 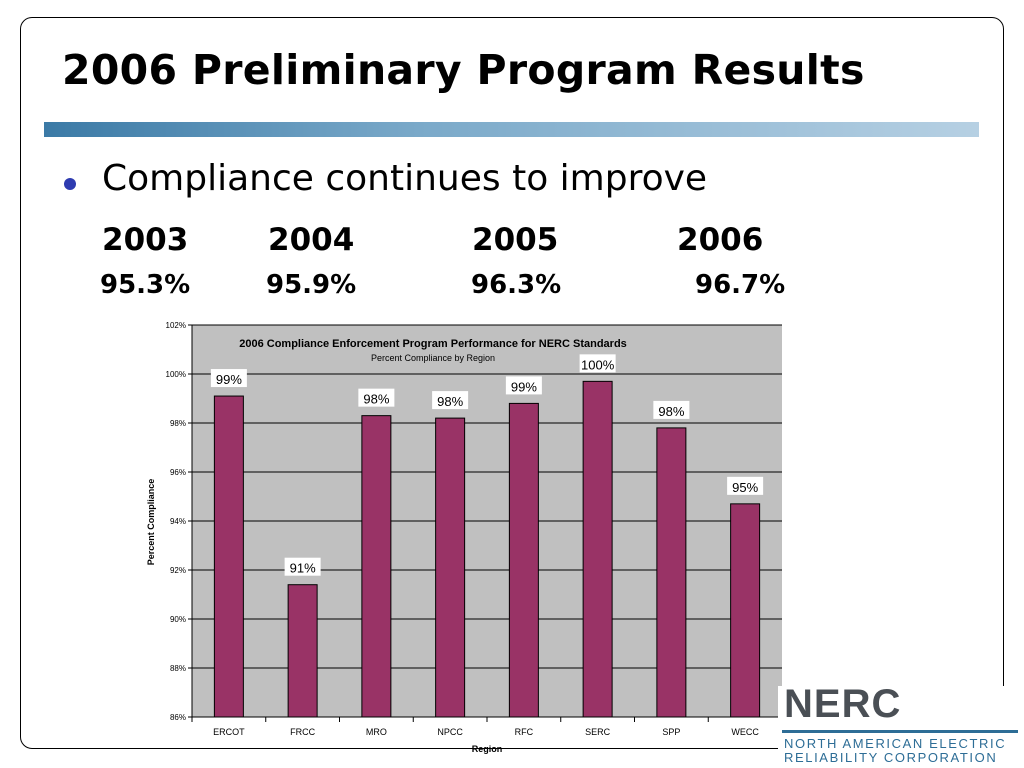 I want to click on x-tick-label: NPCC, so click(x=450, y=732).